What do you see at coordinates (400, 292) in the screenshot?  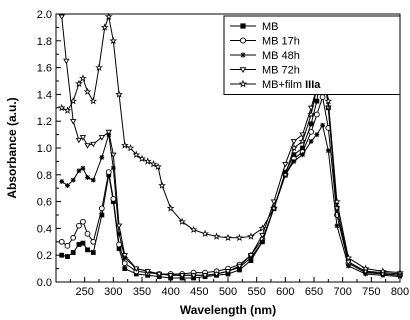 I see `x-tick-label: 800` at bounding box center [400, 292].